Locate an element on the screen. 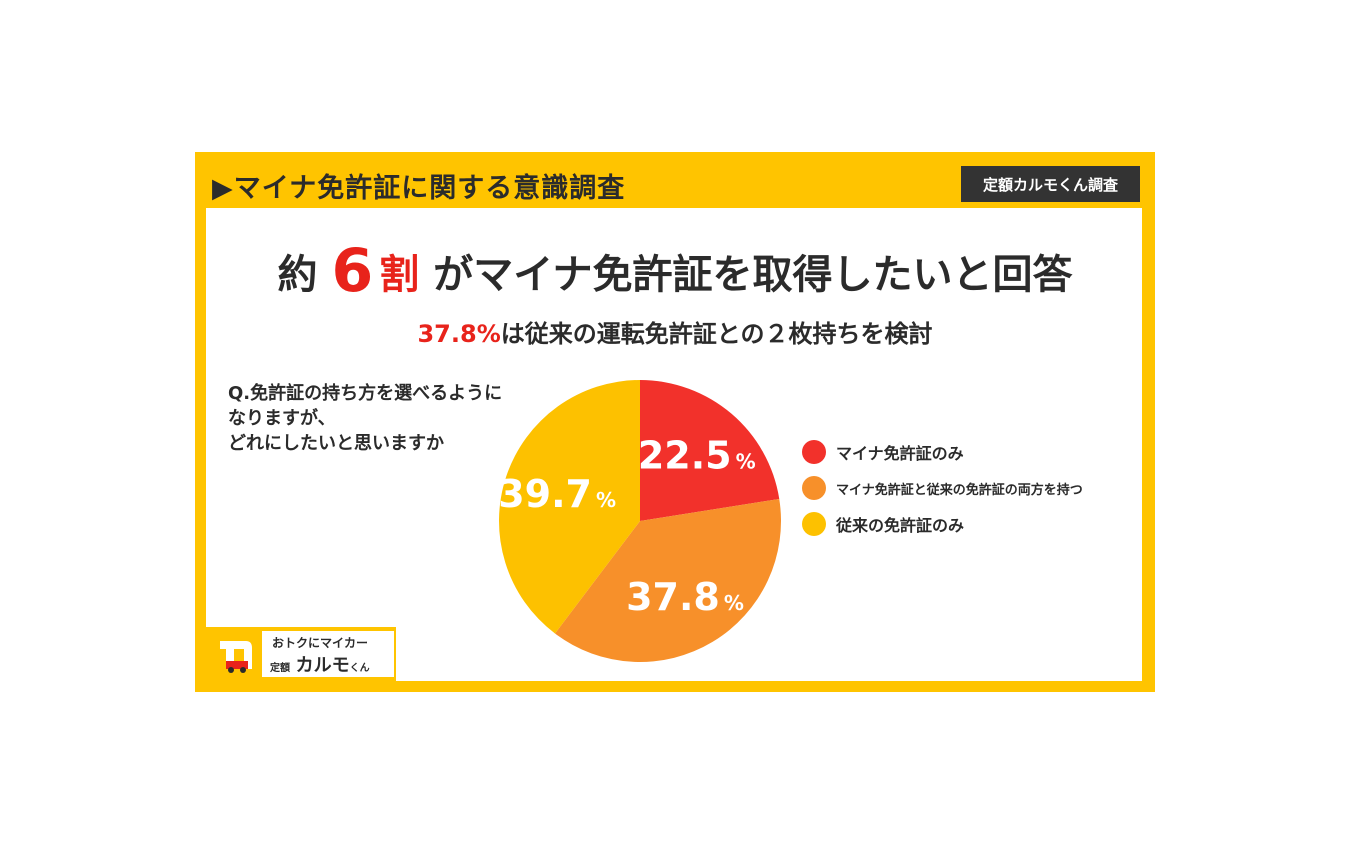 The image size is (1350, 844). legend-label: 従来の免許証のみ is located at coordinates (900, 525).